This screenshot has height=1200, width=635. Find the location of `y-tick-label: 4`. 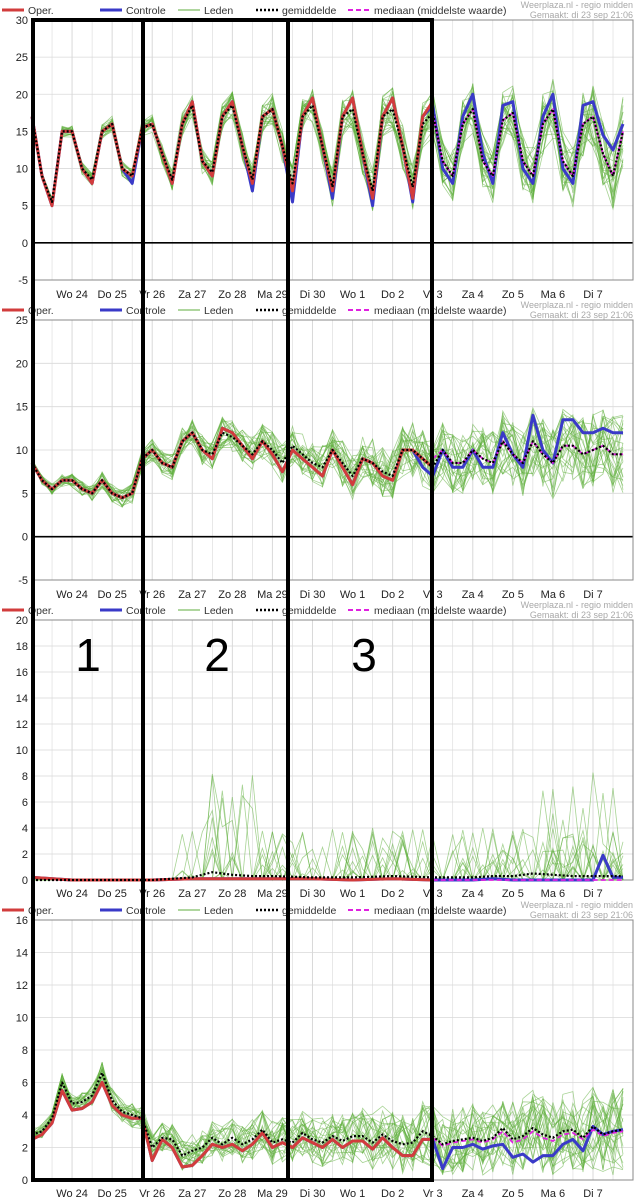

y-tick-label: 4 is located at coordinates (25, 829).